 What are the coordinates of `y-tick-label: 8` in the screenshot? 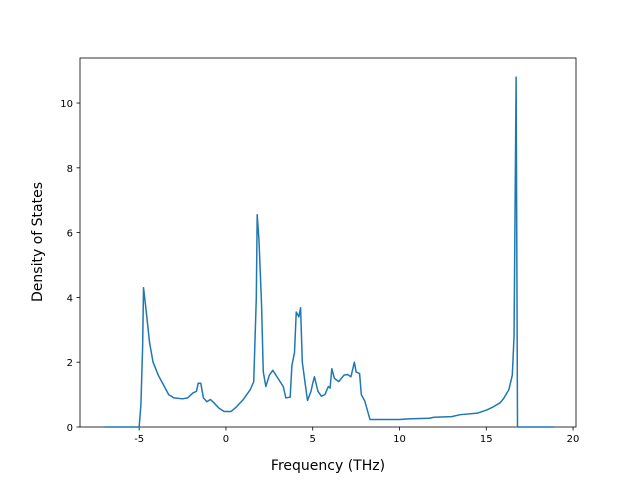 It's located at (70, 169).